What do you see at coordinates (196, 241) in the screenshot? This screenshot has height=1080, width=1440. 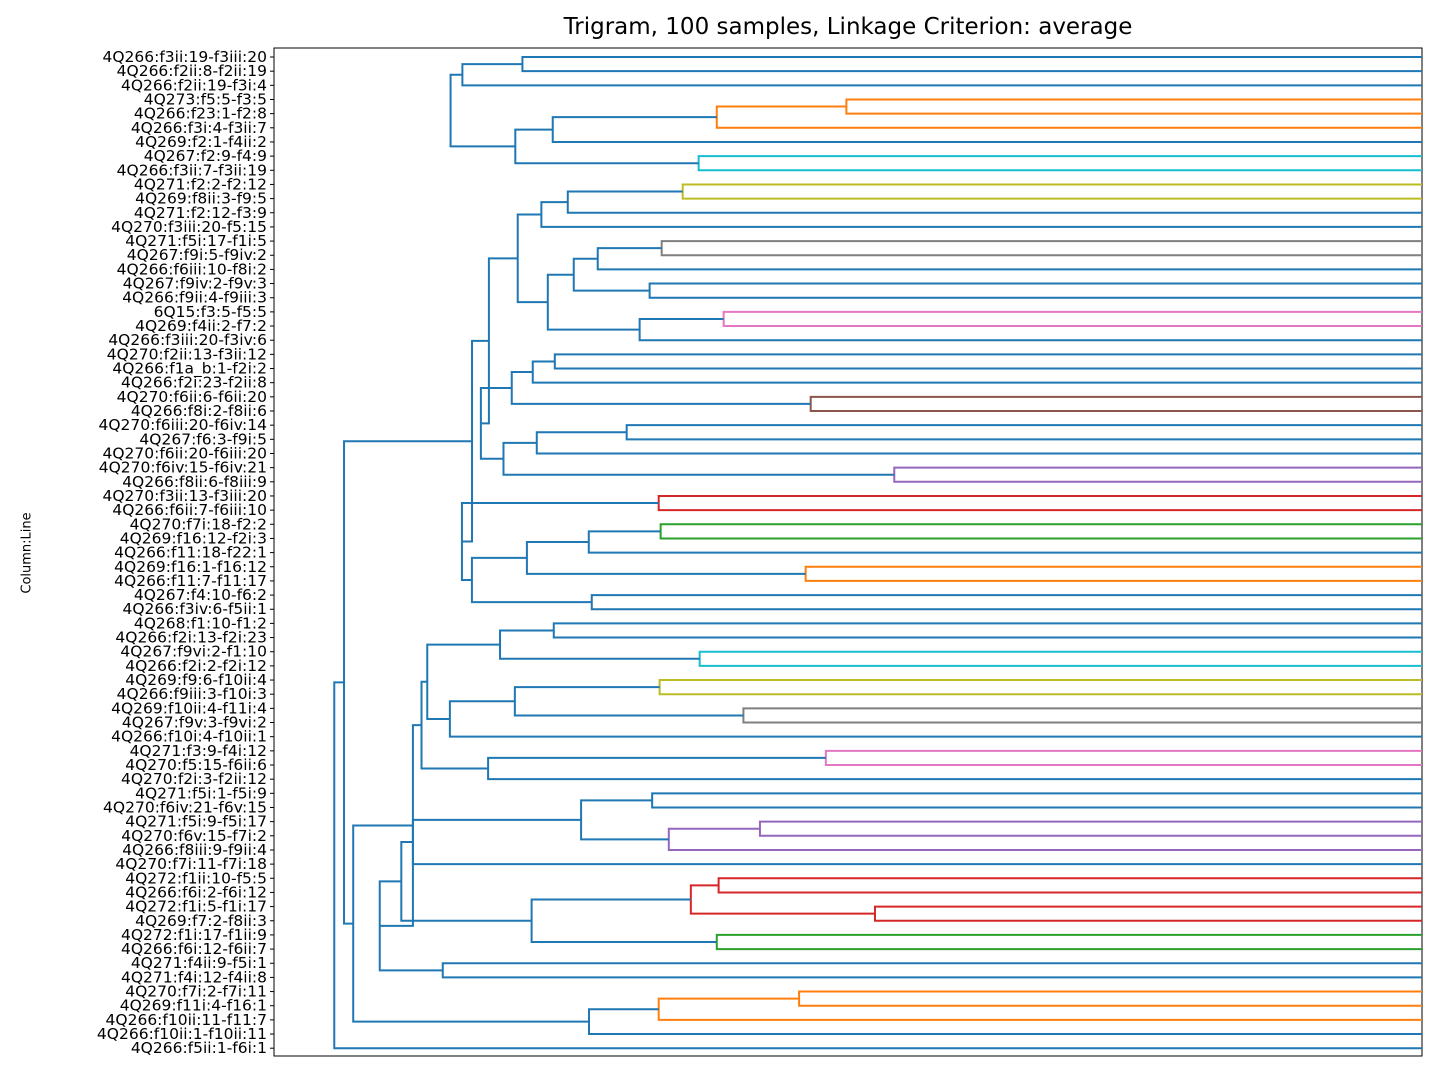 I see `leaf-label: 4Q271:f5i:17-f1i:5` at bounding box center [196, 241].